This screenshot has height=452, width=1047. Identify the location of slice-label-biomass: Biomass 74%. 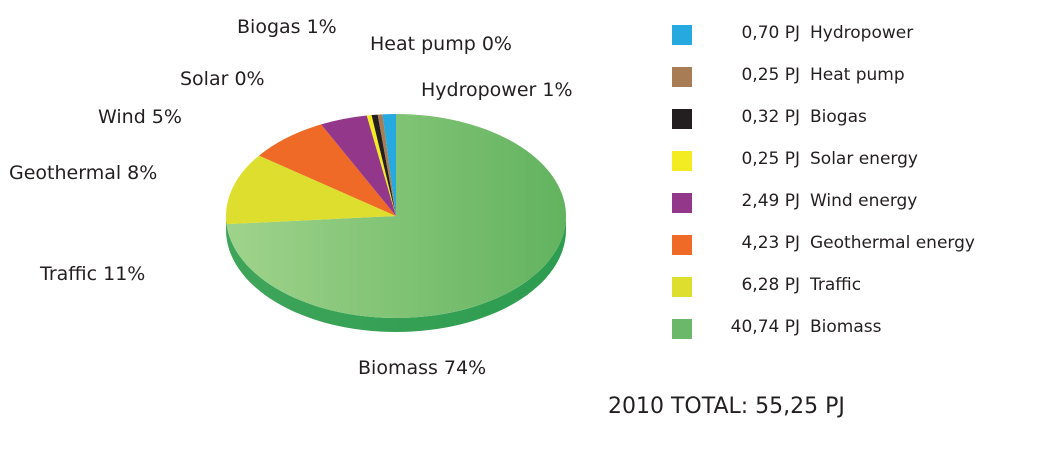
(422, 368).